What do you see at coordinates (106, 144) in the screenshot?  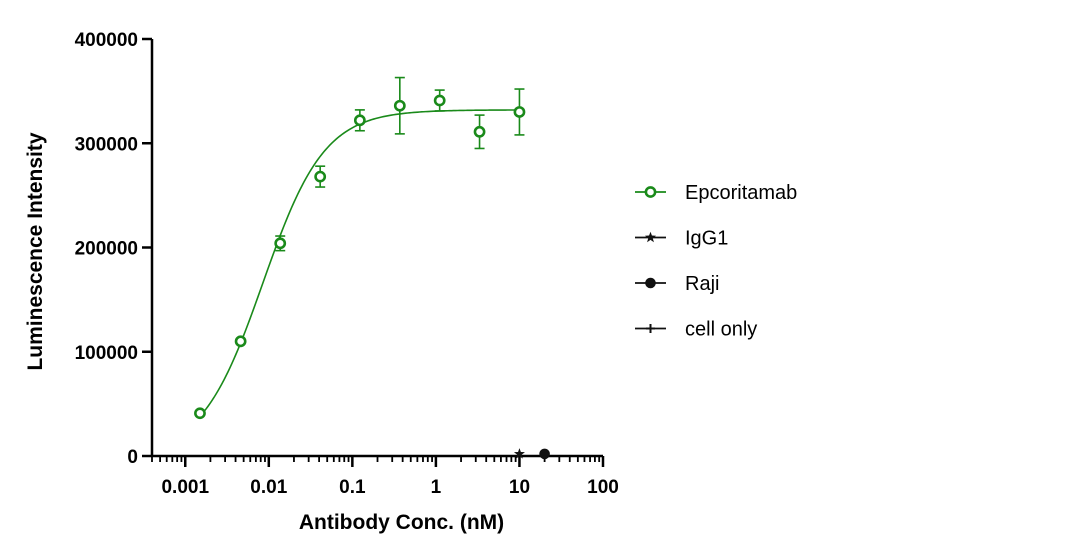 I see `y-tick-label: 300000` at bounding box center [106, 144].